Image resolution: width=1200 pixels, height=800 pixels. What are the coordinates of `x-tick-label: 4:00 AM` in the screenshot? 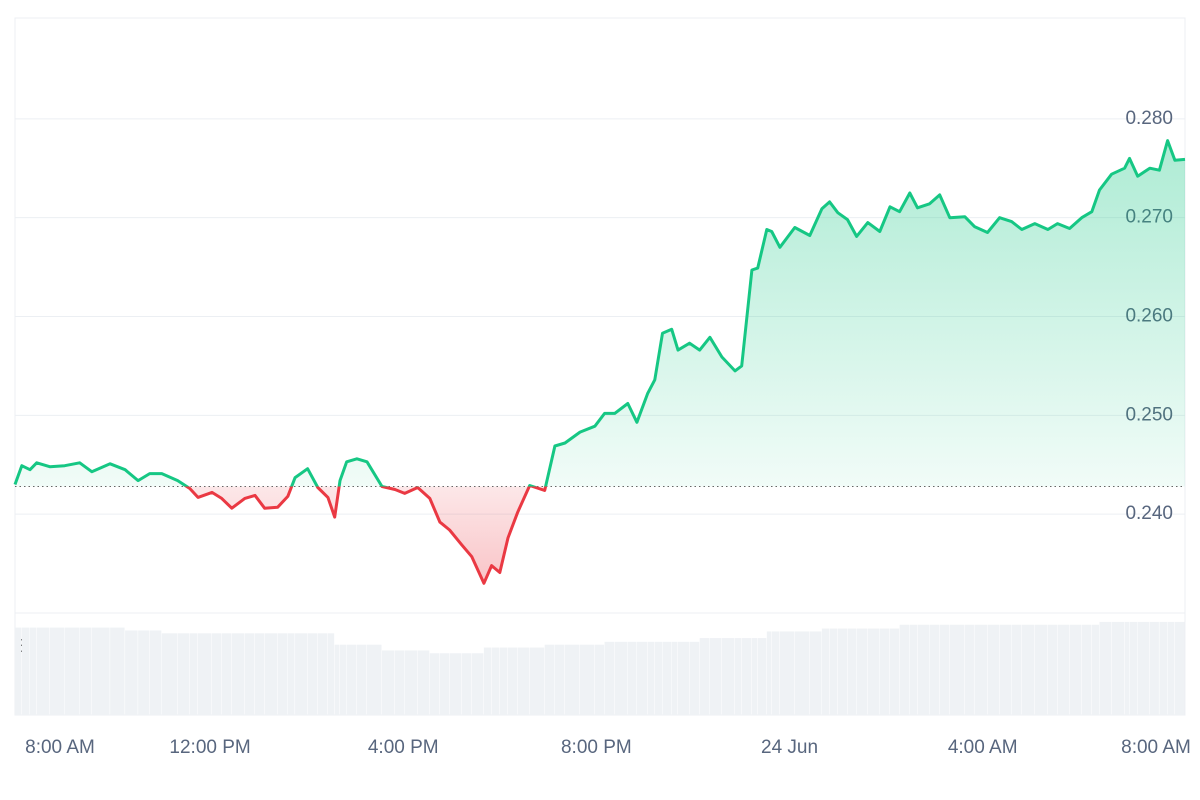 It's located at (983, 747).